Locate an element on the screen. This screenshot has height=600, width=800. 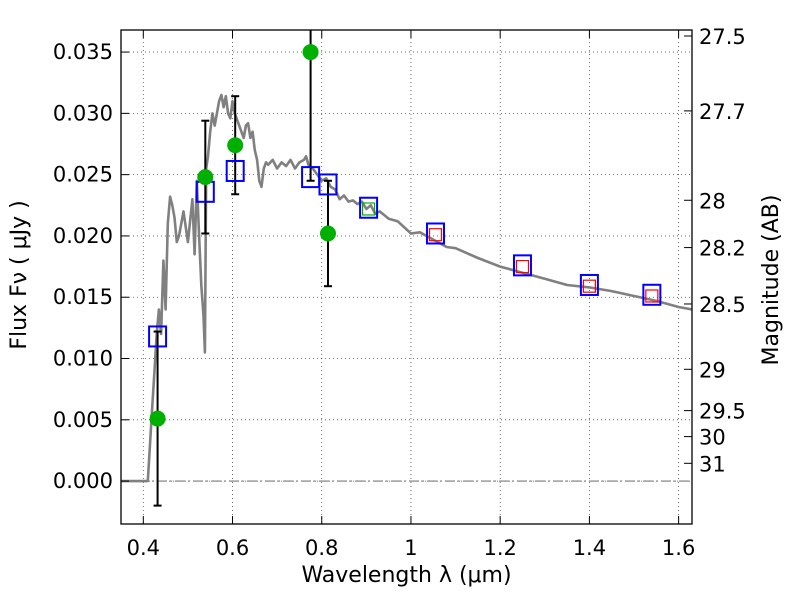
x-tick-label: 1.4 is located at coordinates (589, 548).